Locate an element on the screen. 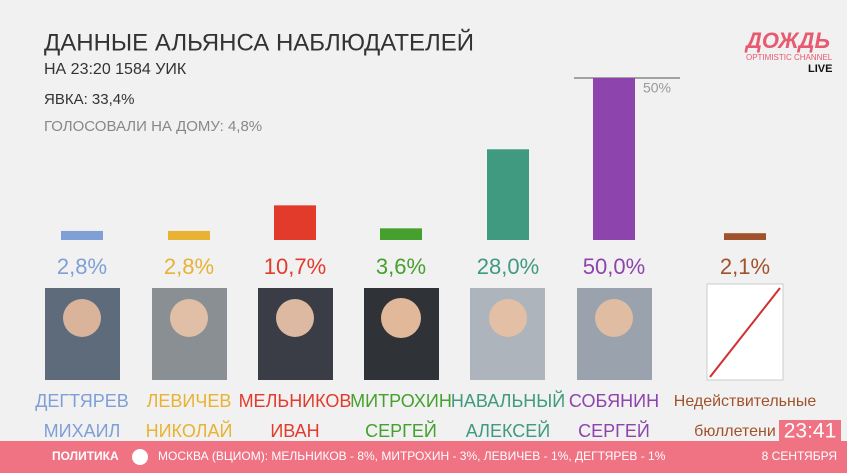 The width and height of the screenshot is (847, 473). category-label: ДЕГТЯРЕВ is located at coordinates (82, 401).